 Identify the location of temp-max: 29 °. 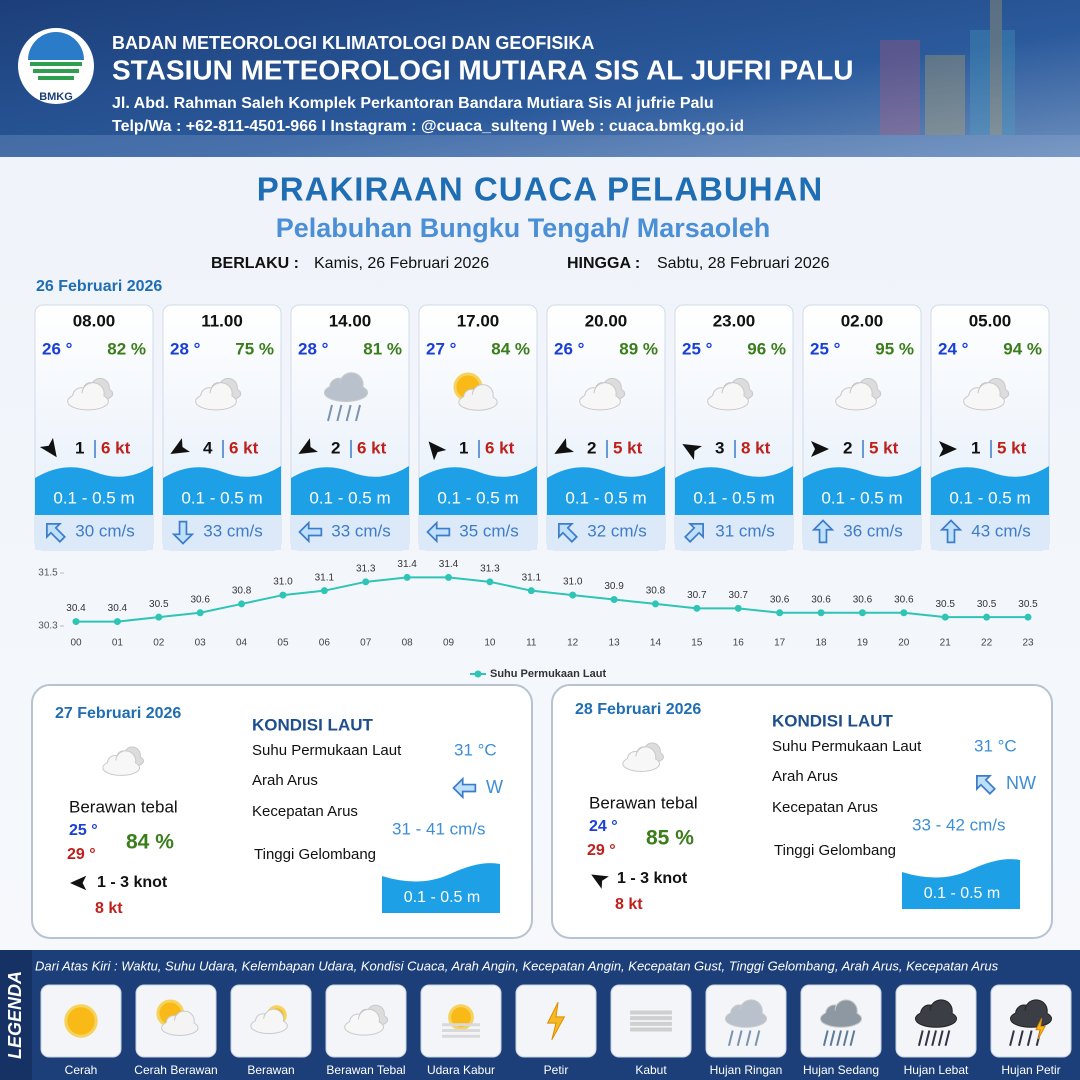
(81, 854).